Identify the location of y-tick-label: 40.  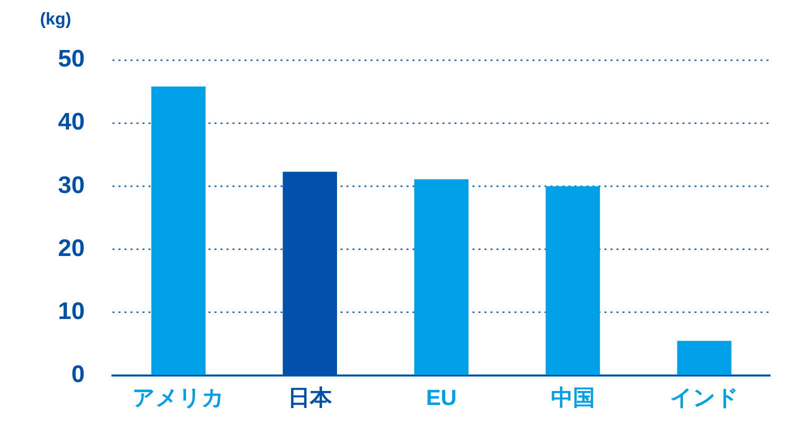
(71, 122).